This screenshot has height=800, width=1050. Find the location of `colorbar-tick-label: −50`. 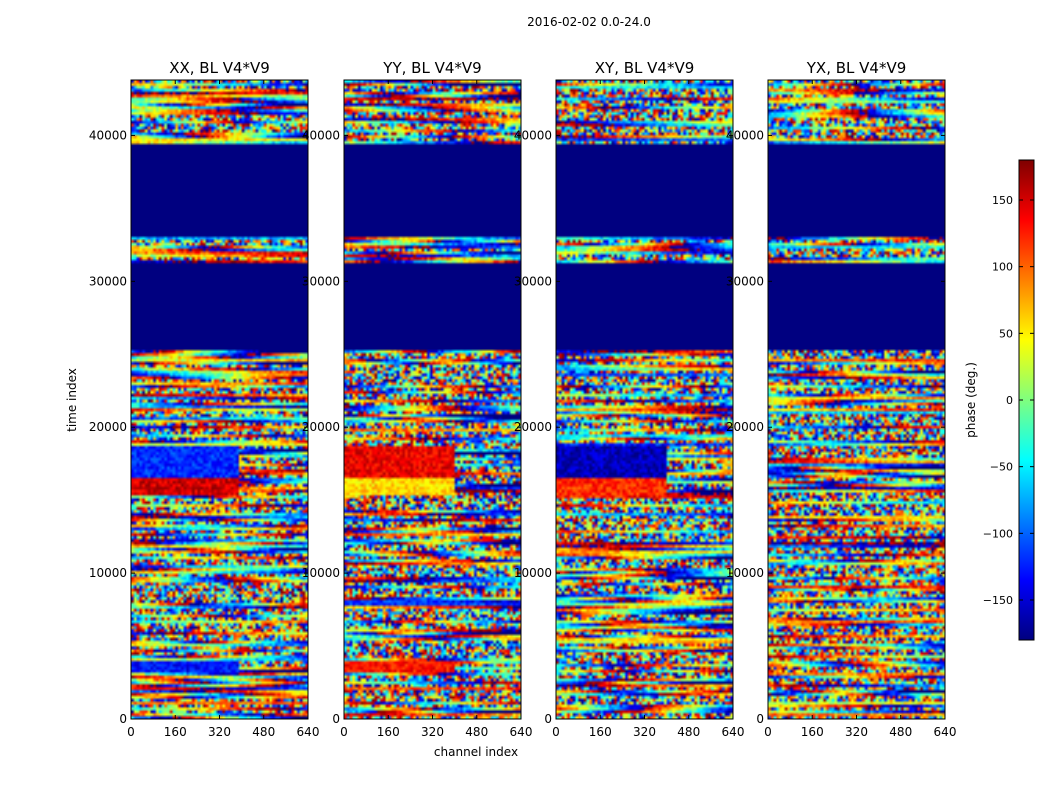

colorbar-tick-label: −50 is located at coordinates (1001, 467).